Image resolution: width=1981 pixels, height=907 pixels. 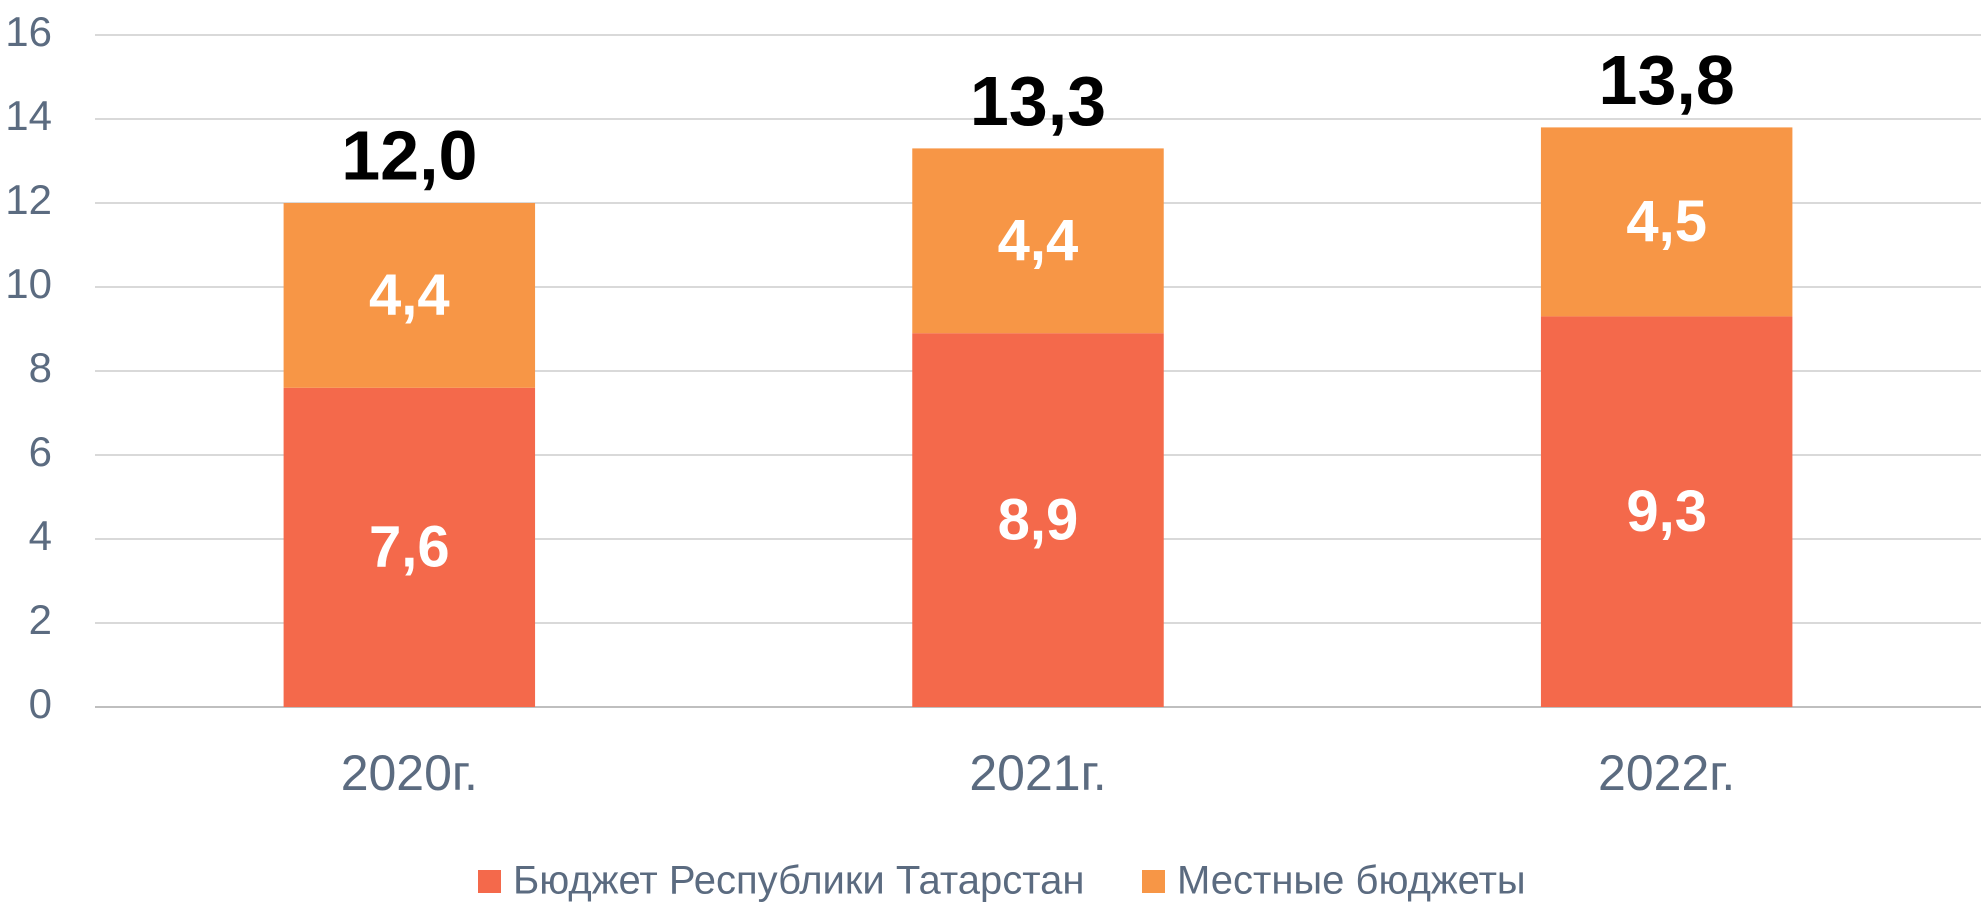 I want to click on total-label: 13,8, so click(x=1667, y=80).